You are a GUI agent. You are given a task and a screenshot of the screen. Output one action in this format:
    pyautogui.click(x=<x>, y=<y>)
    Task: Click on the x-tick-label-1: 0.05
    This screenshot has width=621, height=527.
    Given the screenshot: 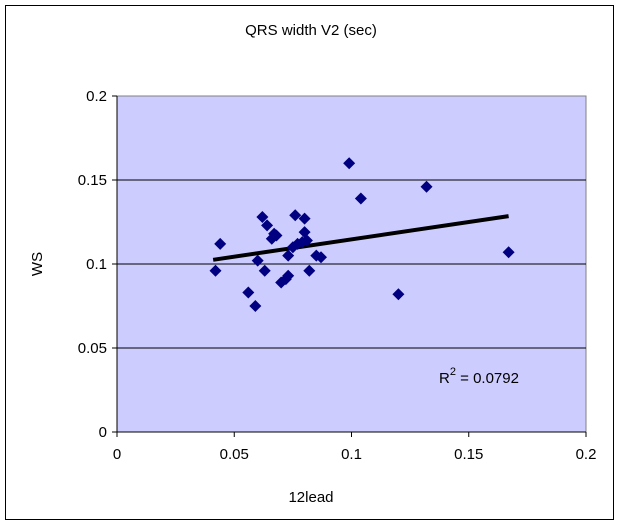 What is the action you would take?
    pyautogui.click(x=234, y=454)
    